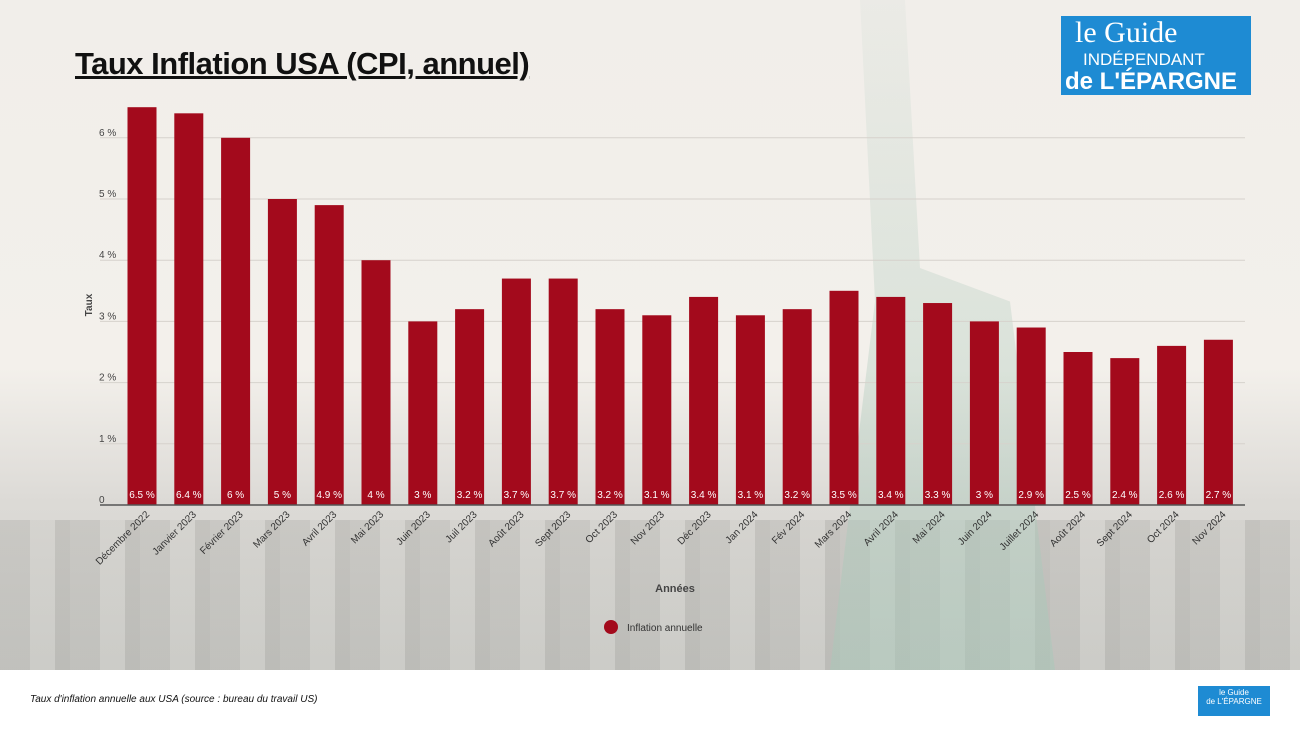 The image size is (1300, 731). I want to click on x-tick-label: Fév 2024, so click(789, 528).